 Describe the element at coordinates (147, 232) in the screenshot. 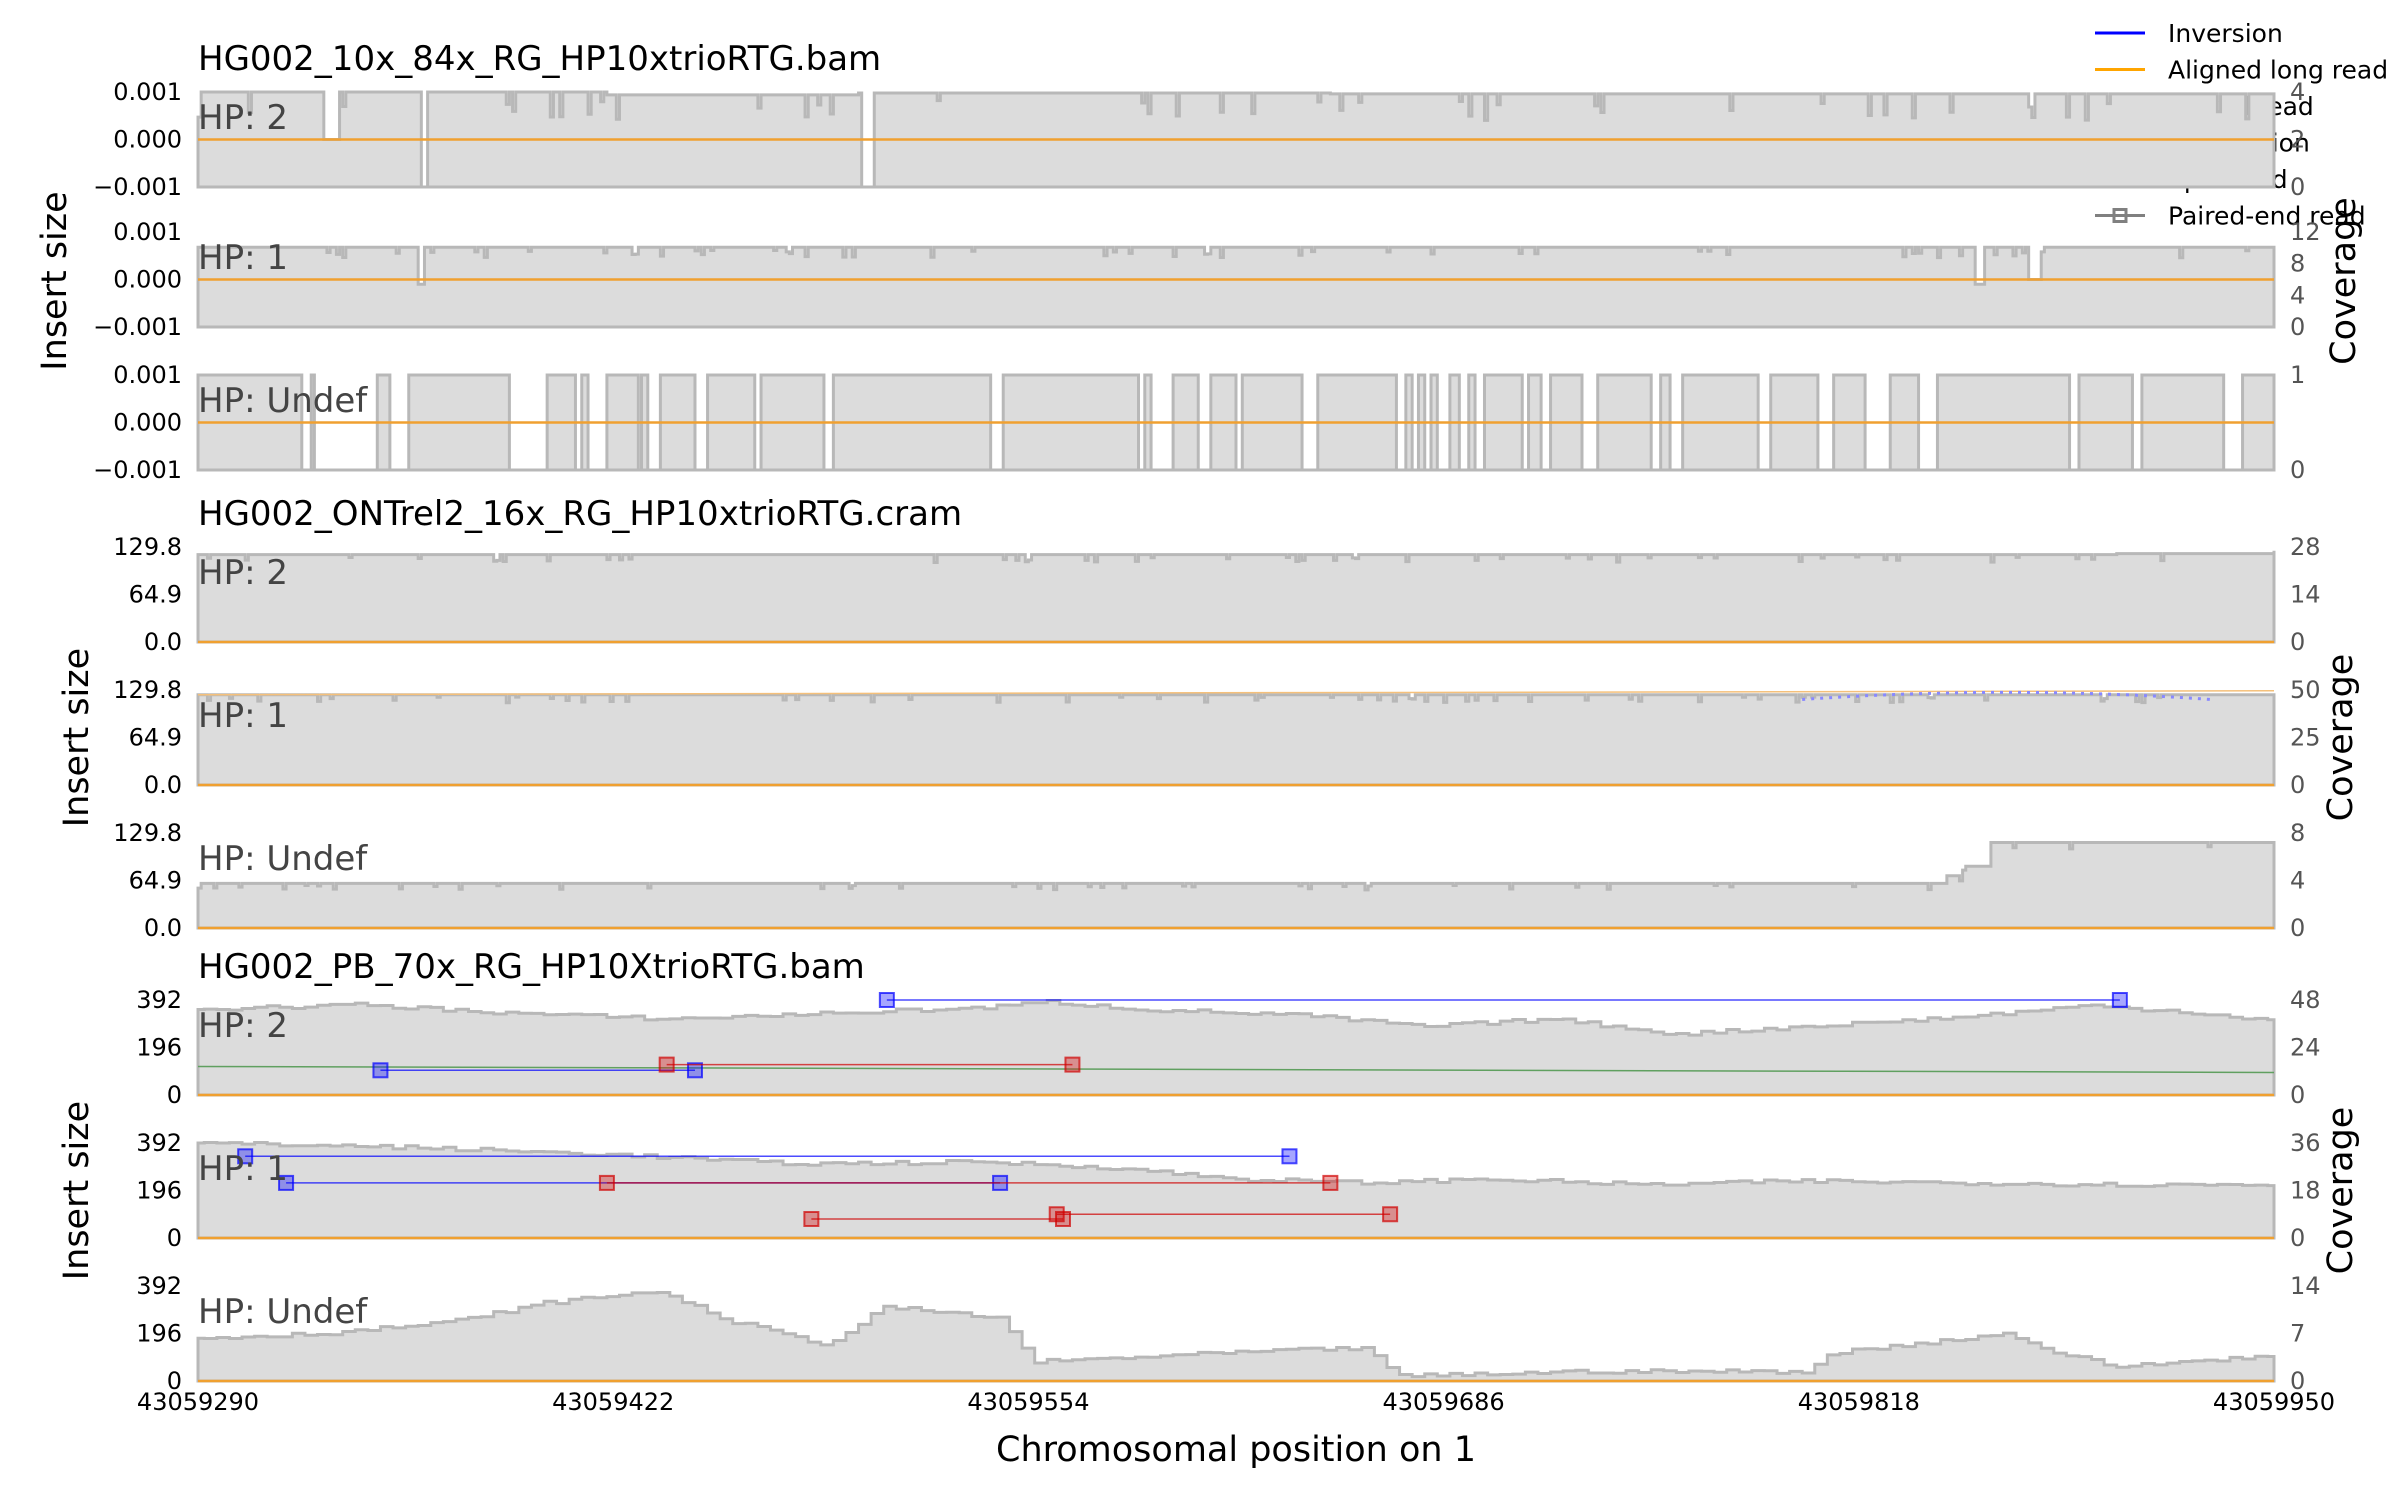

I see `y-tick-label: 0.001` at that location.